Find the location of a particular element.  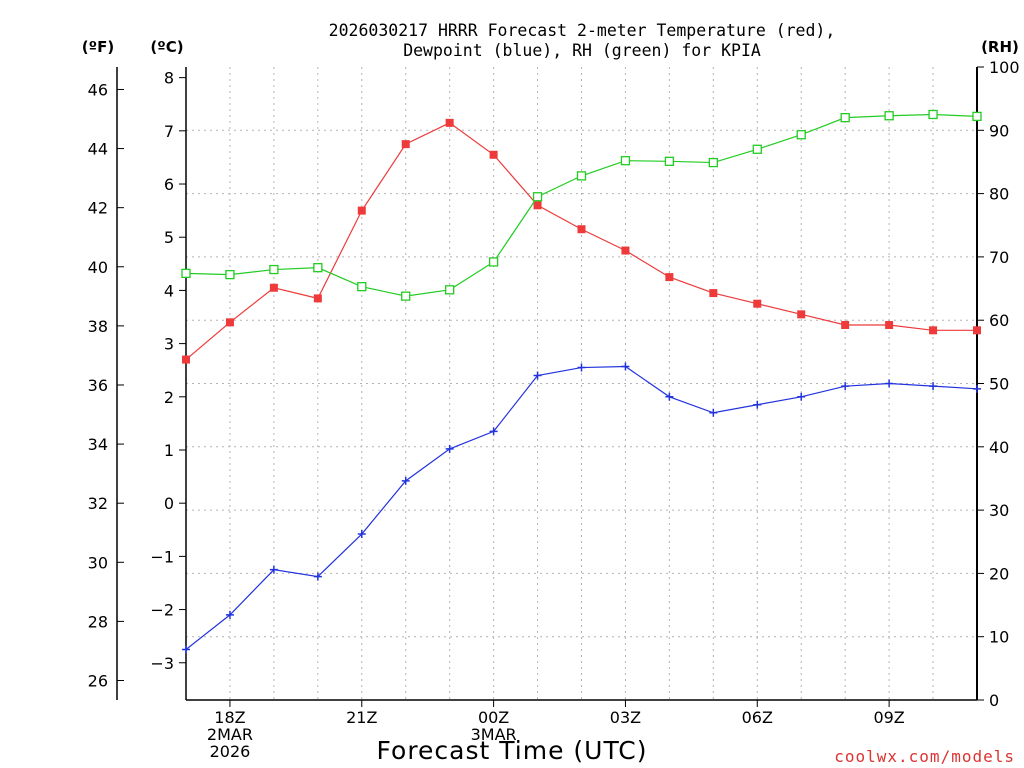

f-tick-label: 26 is located at coordinates (98, 680).